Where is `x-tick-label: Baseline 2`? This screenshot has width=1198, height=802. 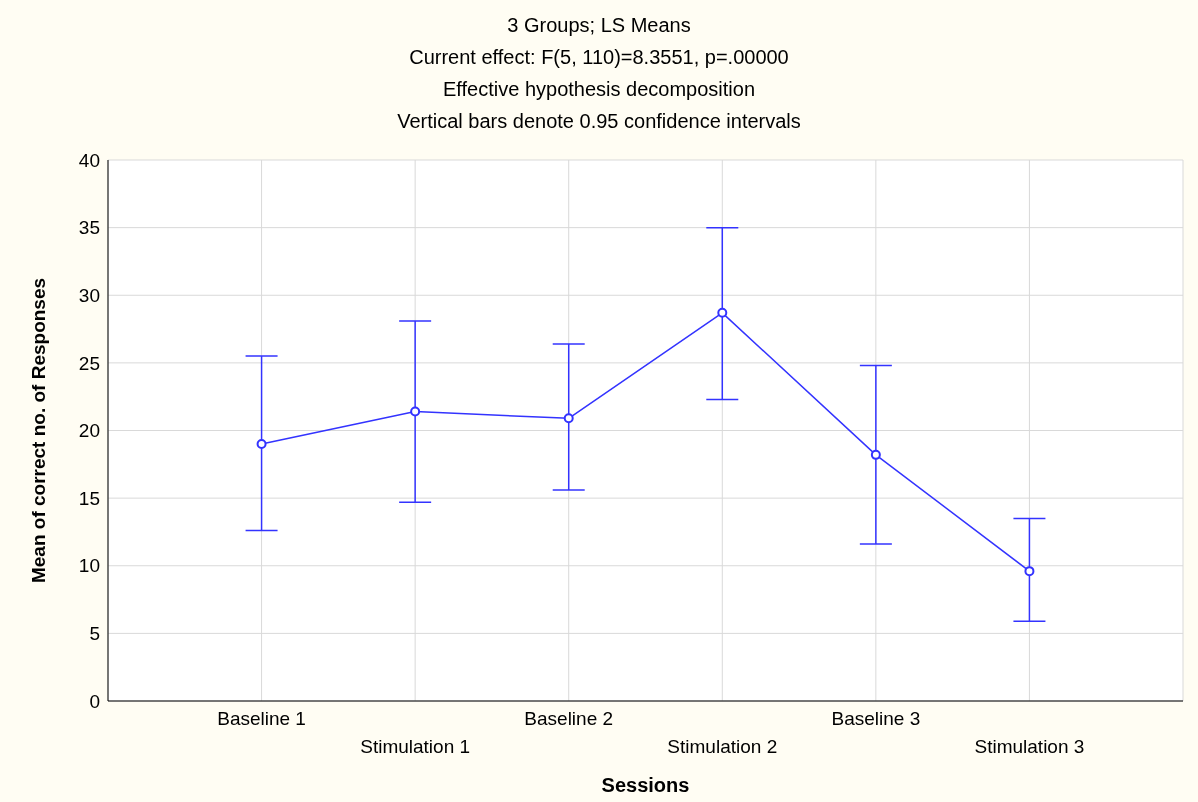
x-tick-label: Baseline 2 is located at coordinates (569, 718).